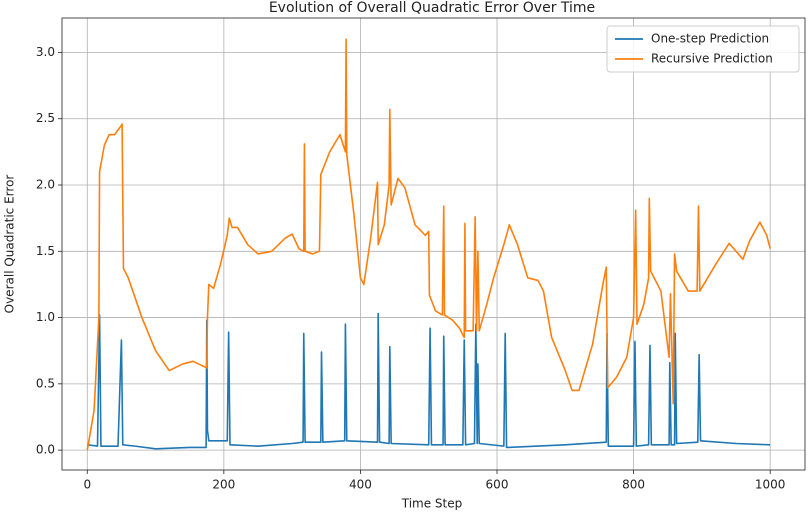 The image size is (809, 514). I want to click on legend-label: Recursive Prediction, so click(712, 59).